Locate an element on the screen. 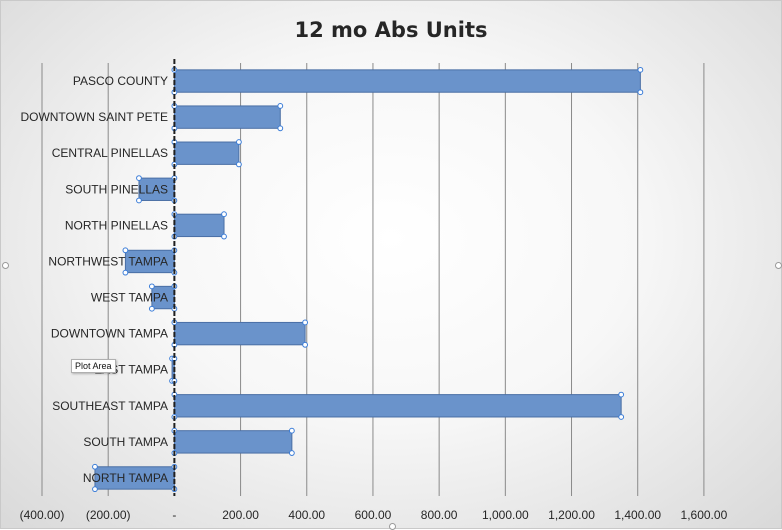 The height and width of the screenshot is (530, 782). category-label: PASCO COUNTY is located at coordinates (120, 81).